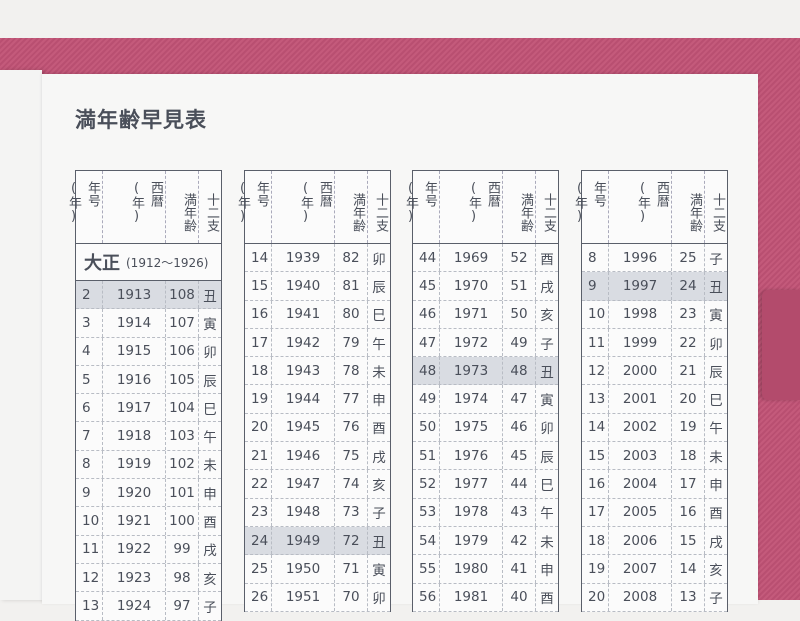 This screenshot has width=800, height=621. What do you see at coordinates (471, 427) in the screenshot?
I see `table-cell: 1975` at bounding box center [471, 427].